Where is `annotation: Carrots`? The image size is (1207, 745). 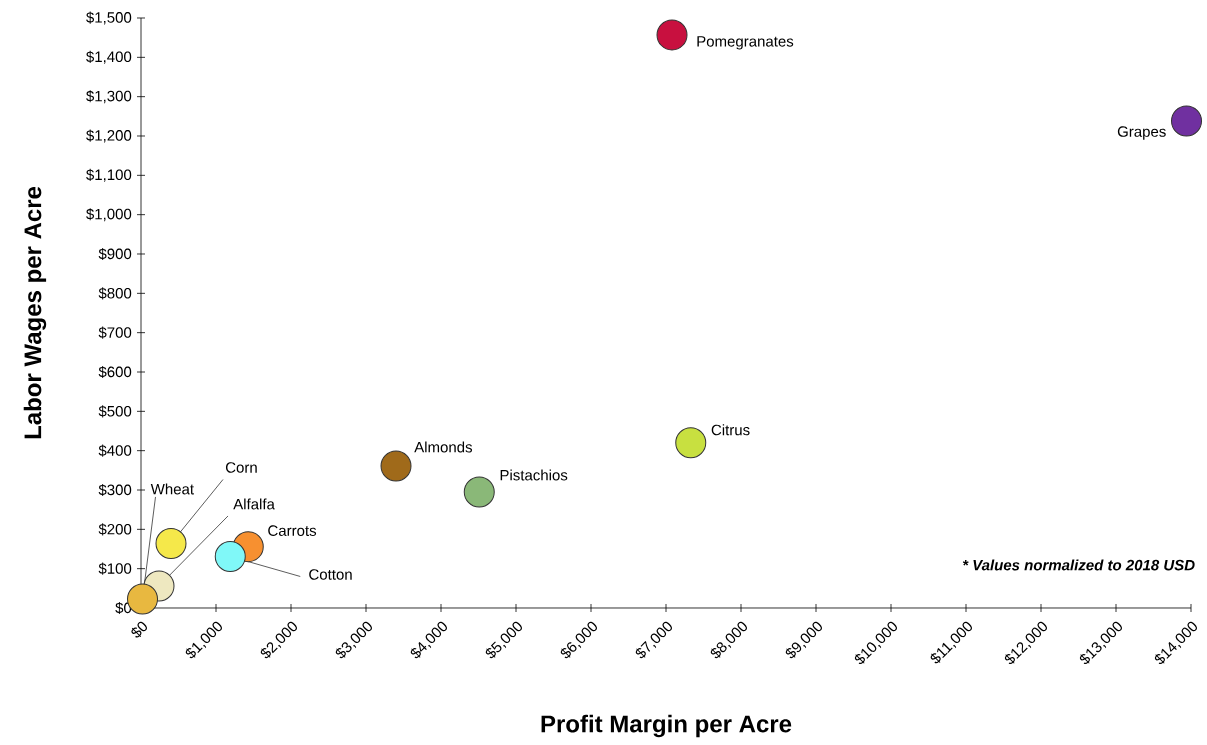
annotation: Carrots is located at coordinates (292, 530).